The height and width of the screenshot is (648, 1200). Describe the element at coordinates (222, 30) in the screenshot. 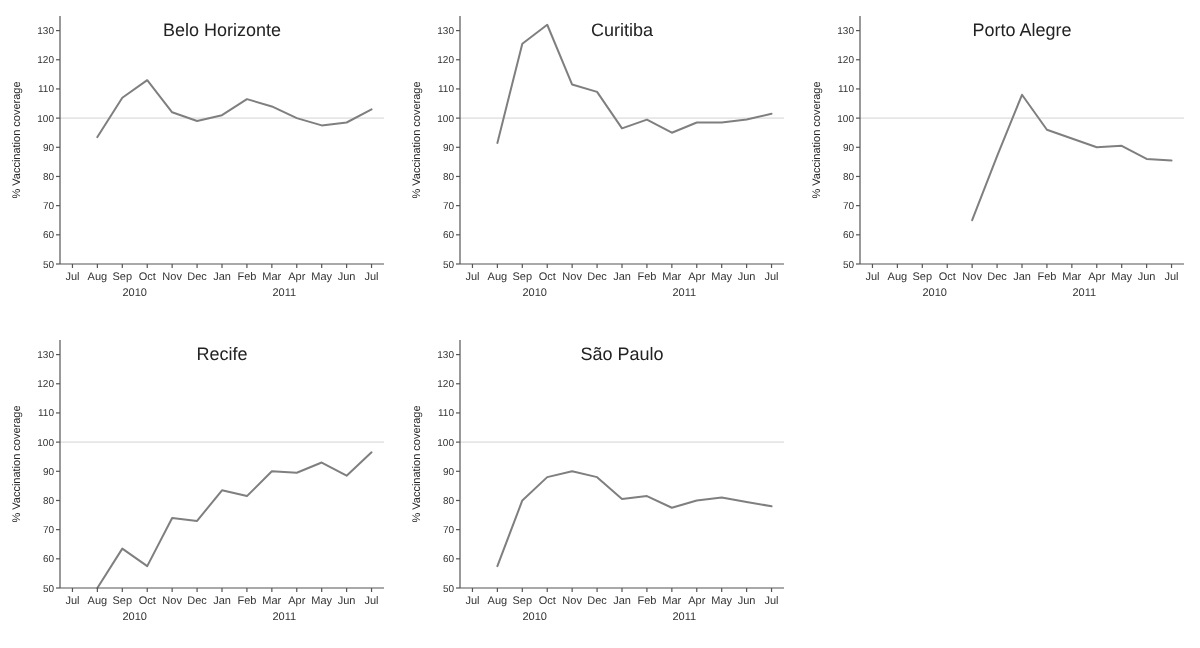

I see `chart-title: Belo Horizonte` at that location.